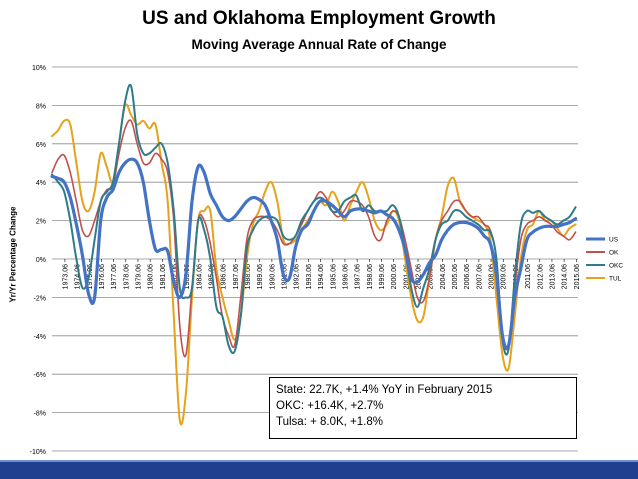  Describe the element at coordinates (384, 390) in the screenshot. I see `summary-line-state: State: 22.7K, +1.4% YoY in February 2015` at that location.